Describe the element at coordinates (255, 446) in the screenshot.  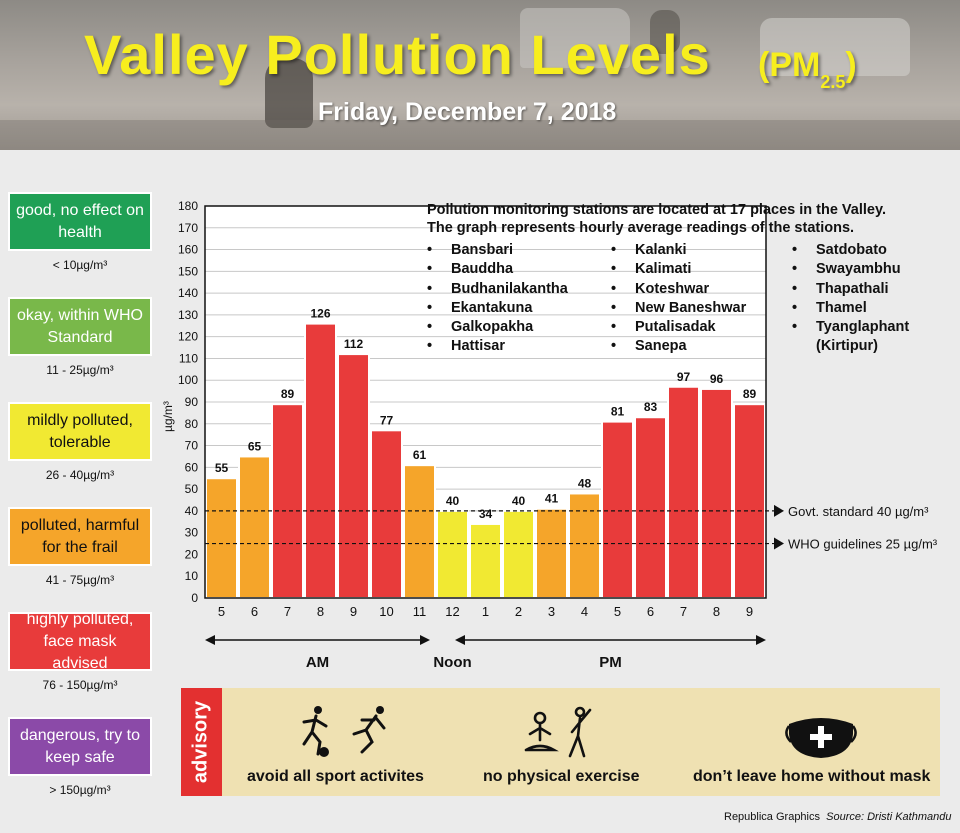
I see `data-label: 65` at that location.